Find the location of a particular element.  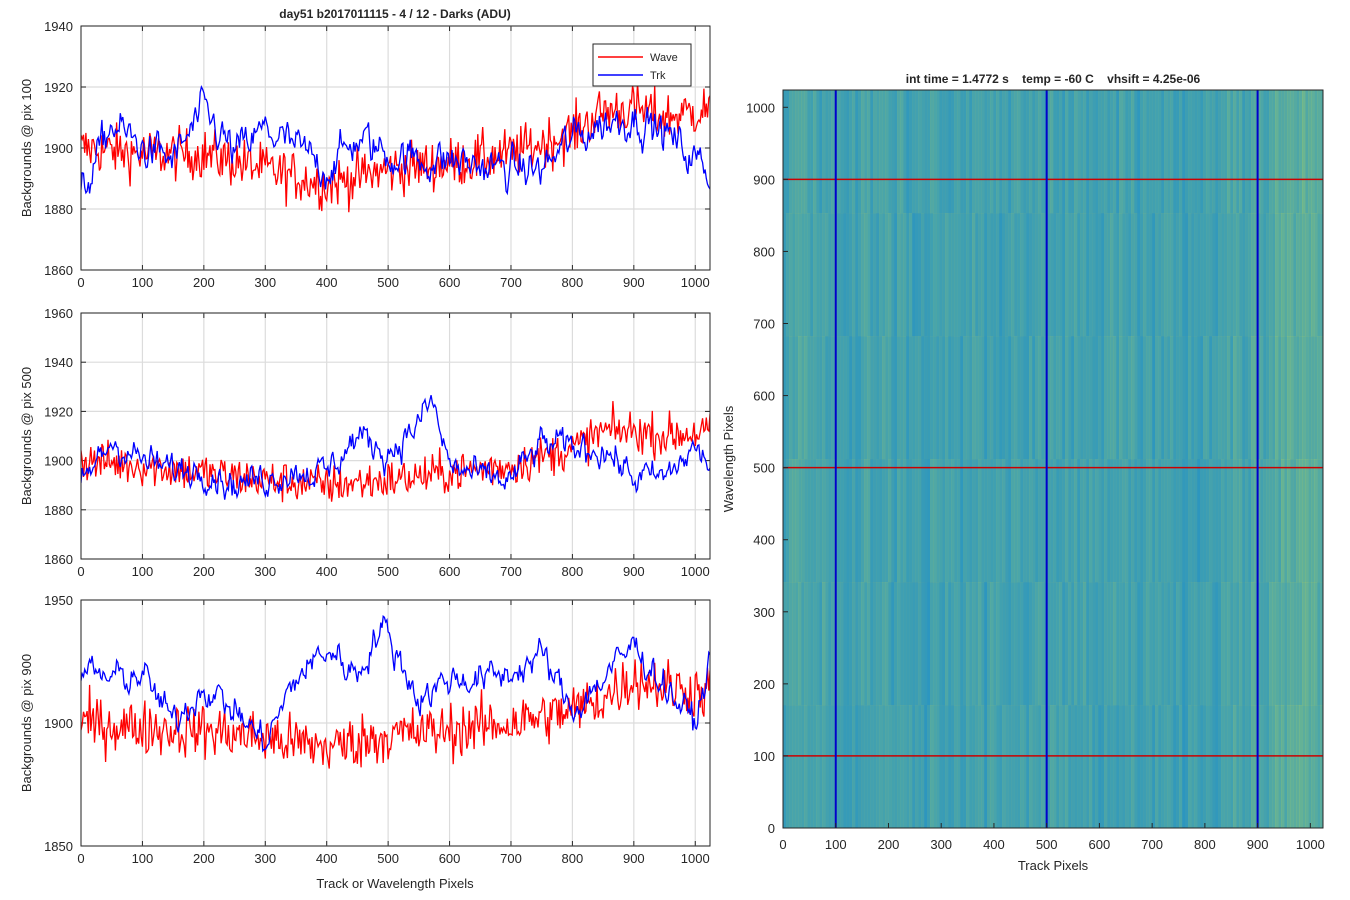

heatmap-x-tick-label: 800 is located at coordinates (1205, 844).